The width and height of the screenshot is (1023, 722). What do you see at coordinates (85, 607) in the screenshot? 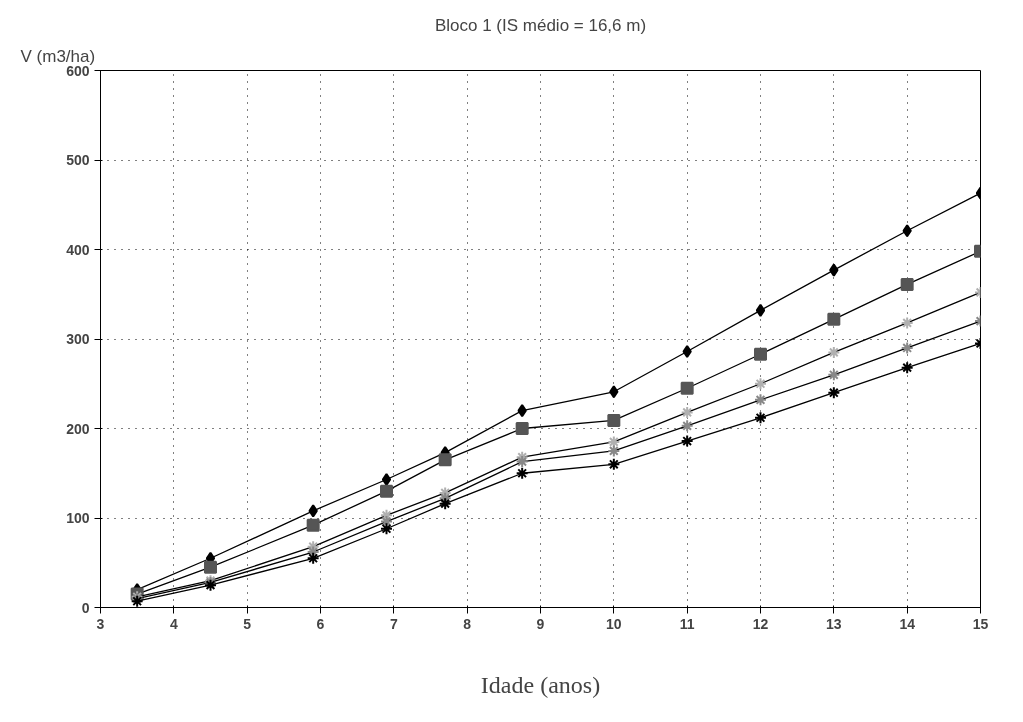
I see `y-tick-label: 0` at bounding box center [85, 607].